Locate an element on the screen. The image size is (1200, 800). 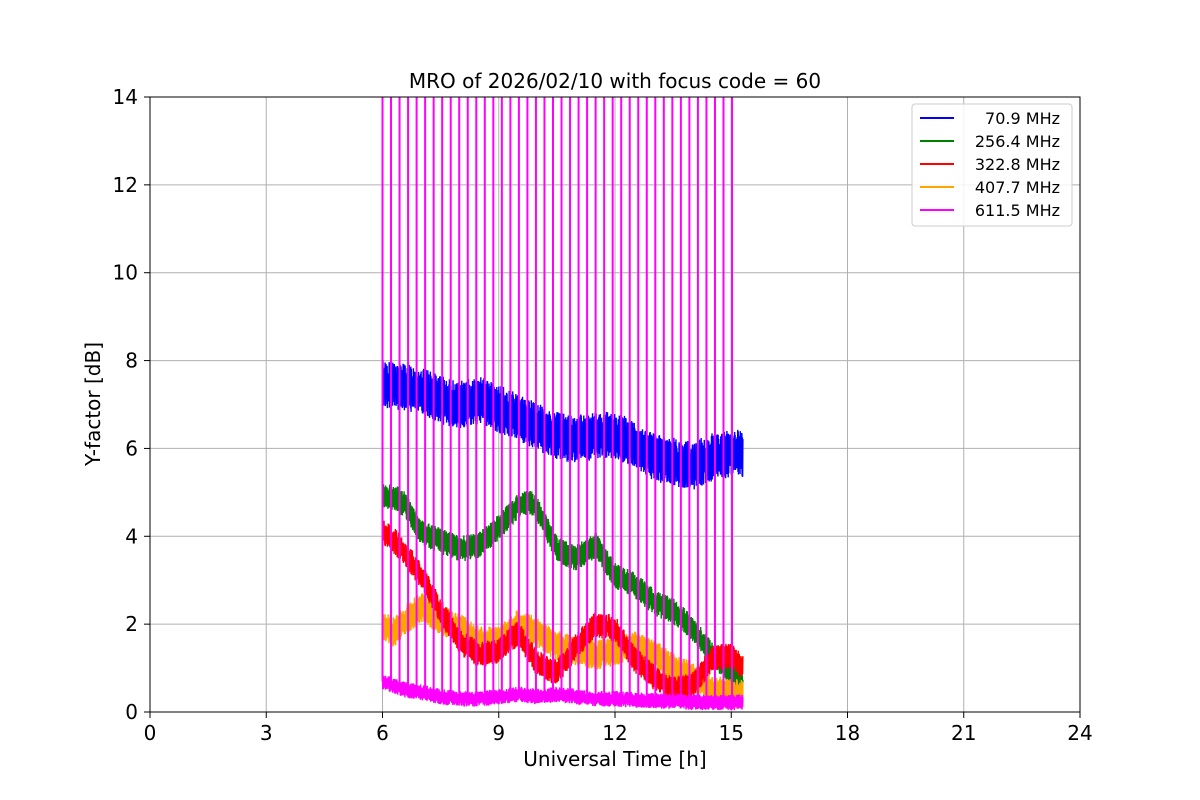
y-axis-label: Y-factor [dB] is located at coordinates (93, 404).